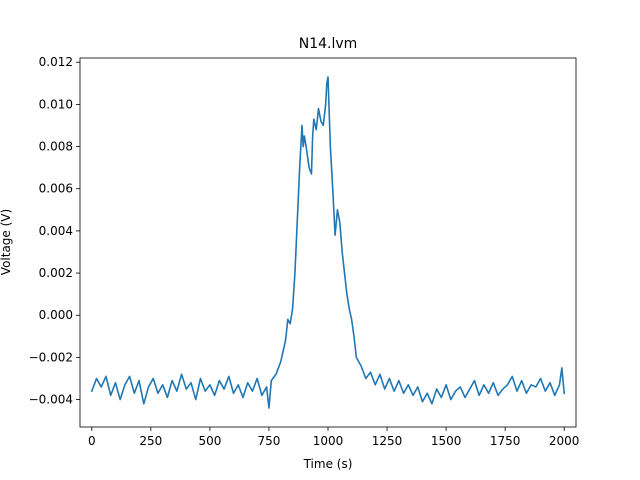 The image size is (640, 480). I want to click on x-axis-label: Time (s), so click(328, 464).